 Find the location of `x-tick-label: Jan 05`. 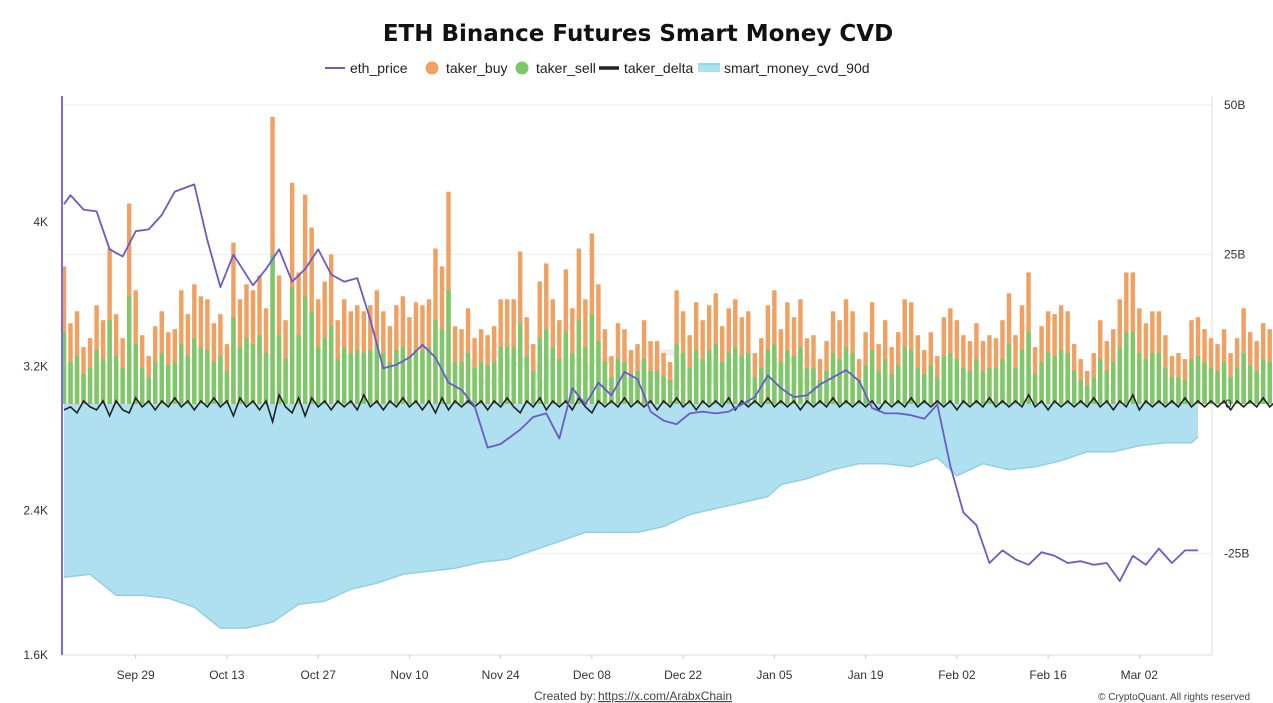

x-tick-label: Jan 05 is located at coordinates (774, 675).